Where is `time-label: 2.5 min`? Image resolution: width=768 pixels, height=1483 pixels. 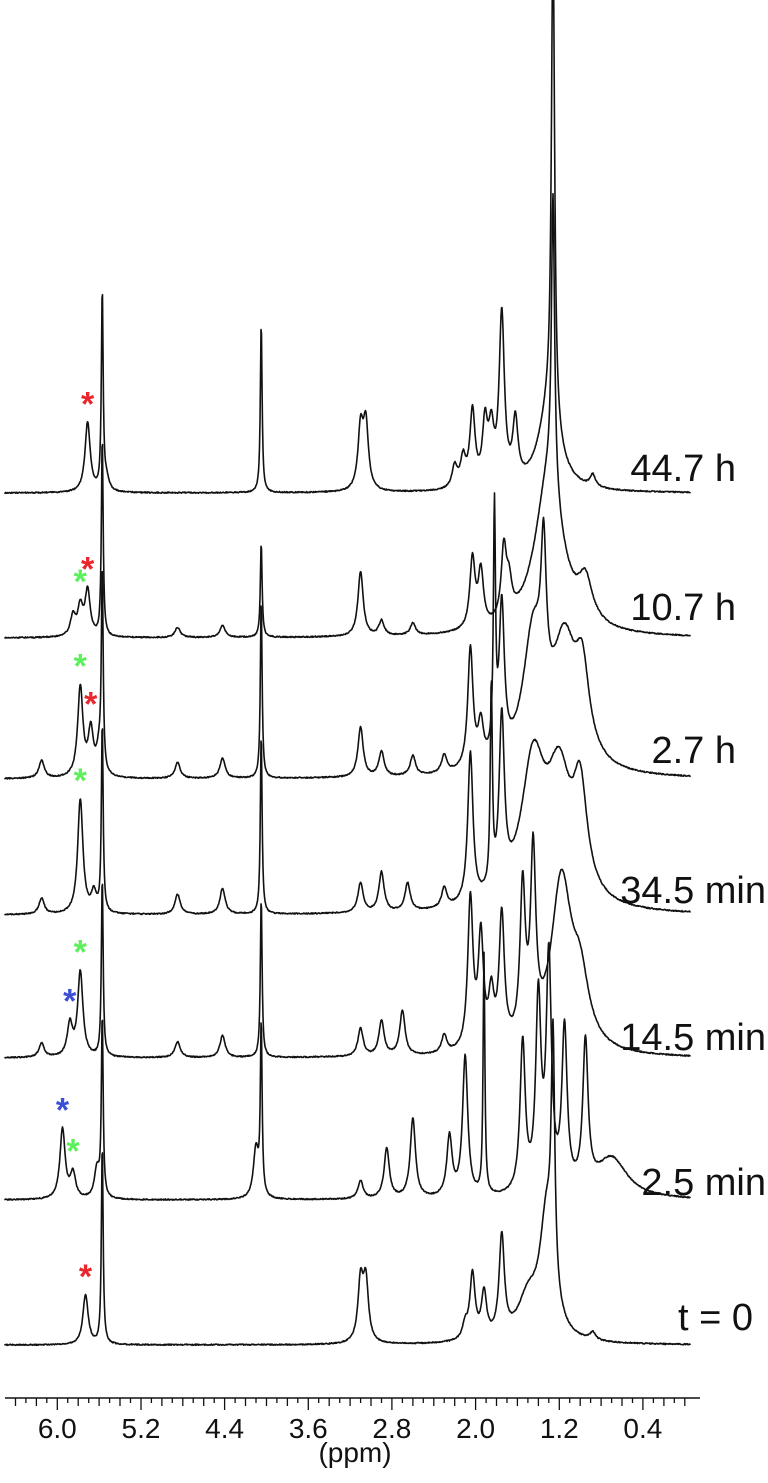
time-label: 2.5 min is located at coordinates (703, 1183).